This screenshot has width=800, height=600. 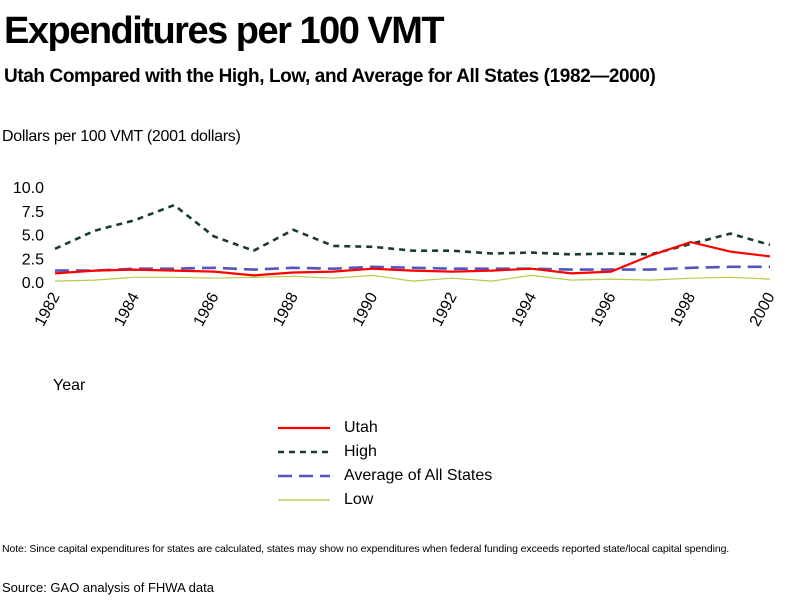 What do you see at coordinates (412, 229) in the screenshot?
I see `series-line-high` at bounding box center [412, 229].